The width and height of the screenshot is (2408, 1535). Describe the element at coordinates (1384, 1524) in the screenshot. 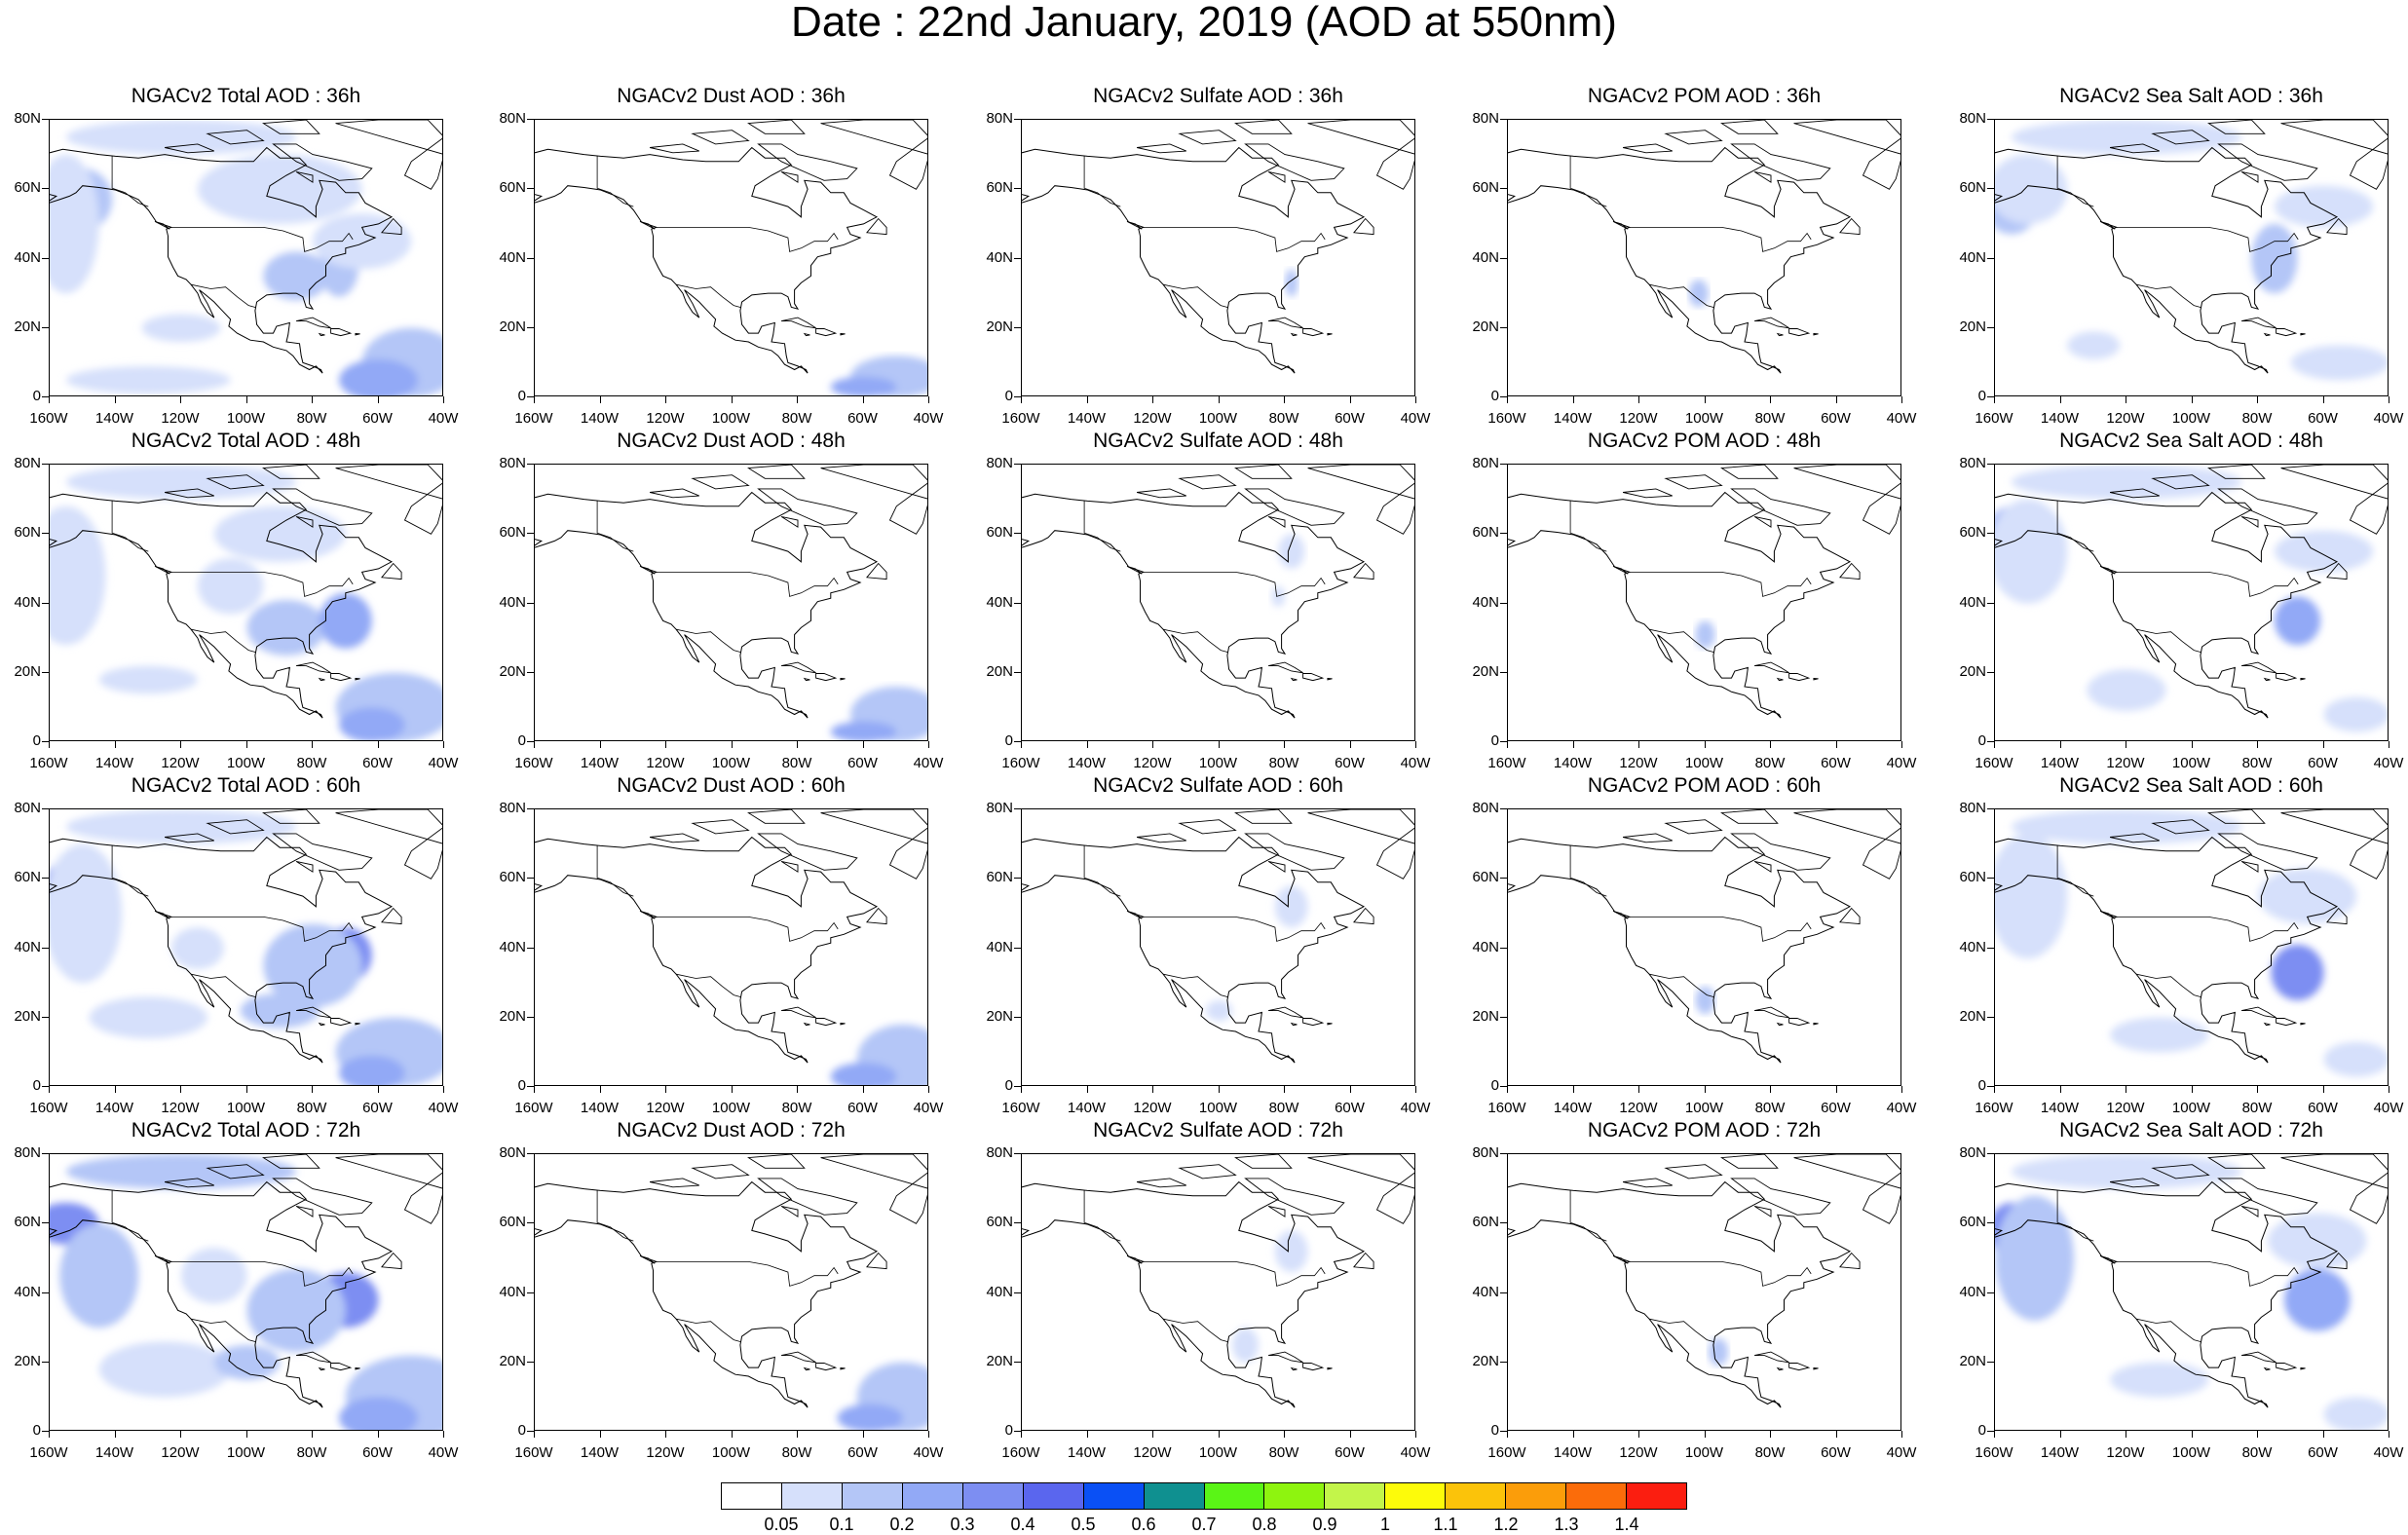

I see `colorbar-label: 1` at that location.